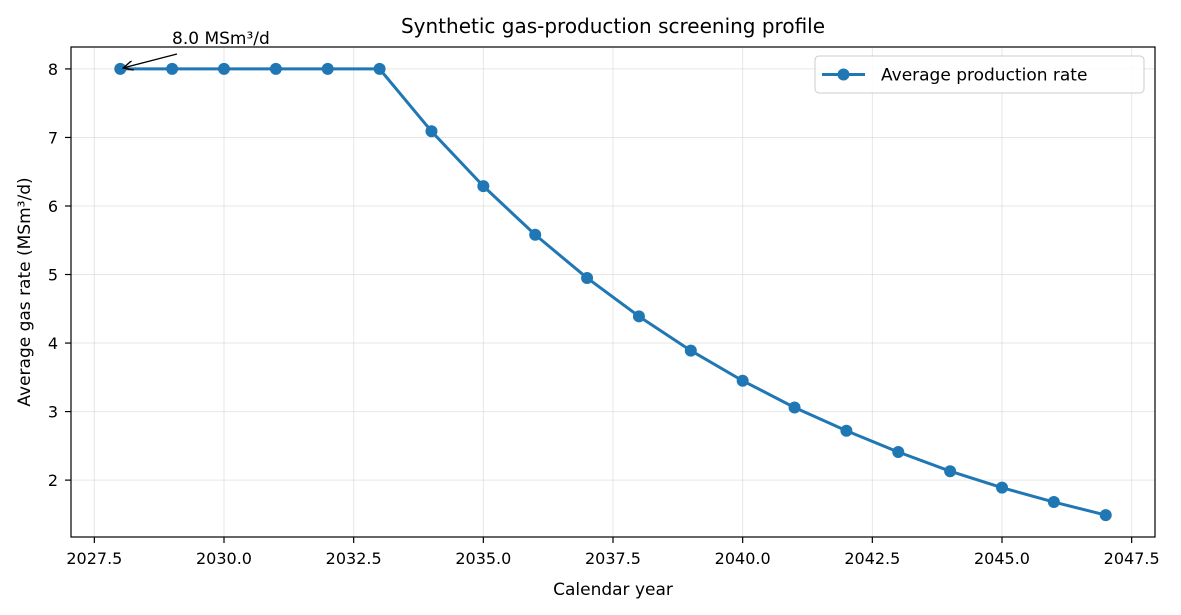 The width and height of the screenshot is (1181, 615). I want to click on x-tick-label: 2027.5, so click(94, 558).